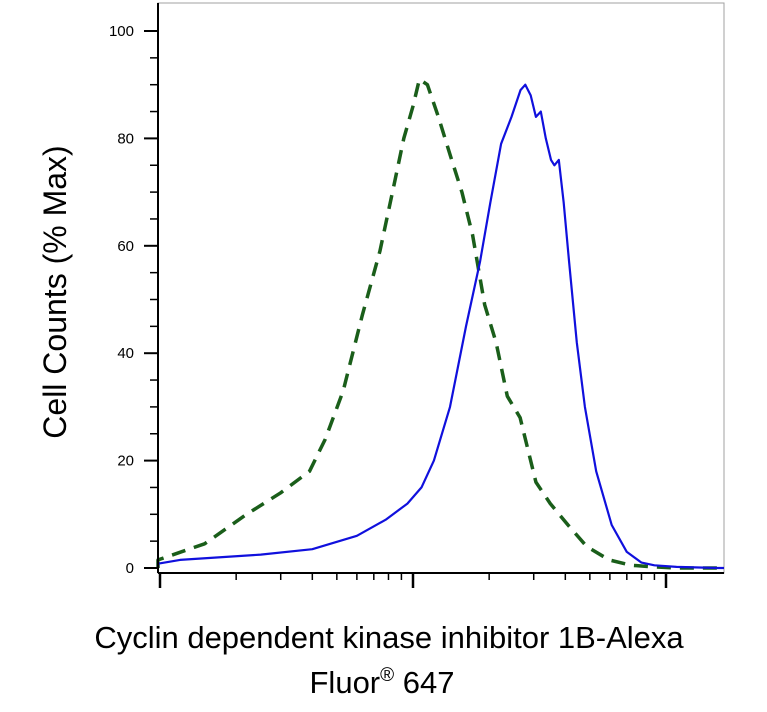  Describe the element at coordinates (121, 31) in the screenshot. I see `y-tick-label: 100` at that location.